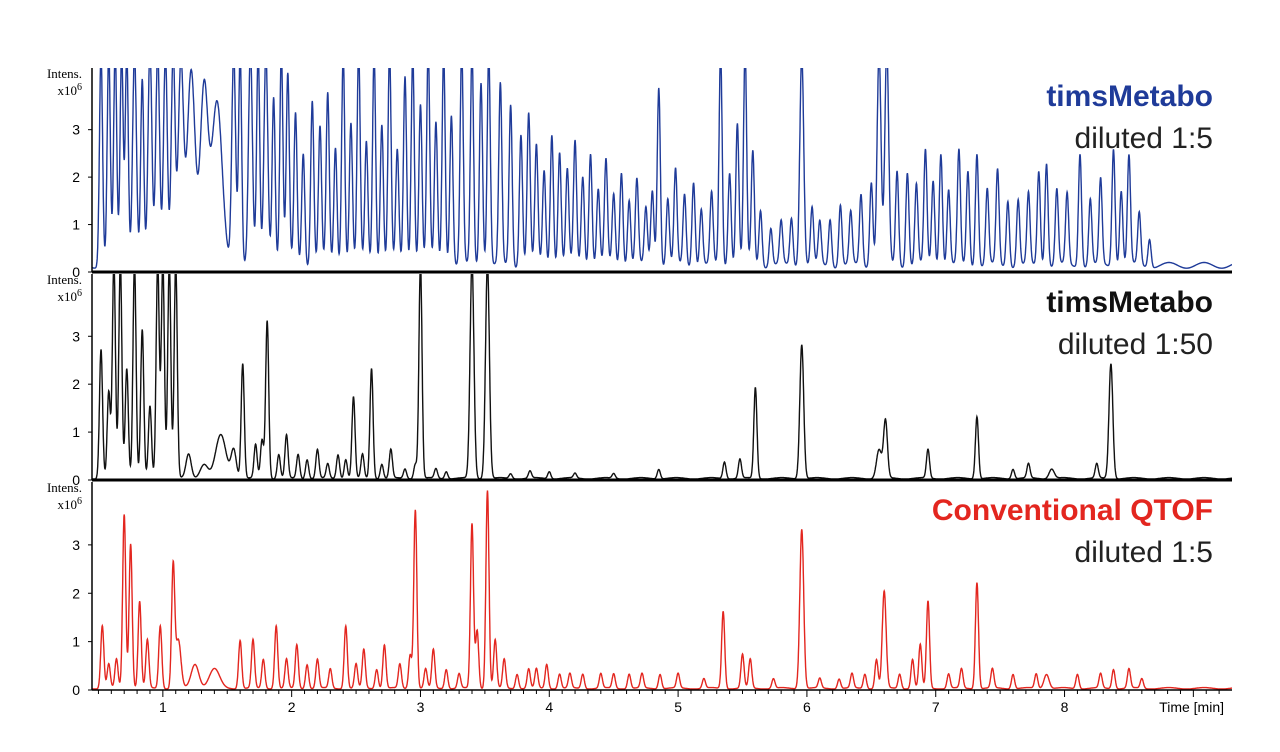 This screenshot has width=1280, height=752. What do you see at coordinates (807, 707) in the screenshot?
I see `x-tick-label: 6` at bounding box center [807, 707].